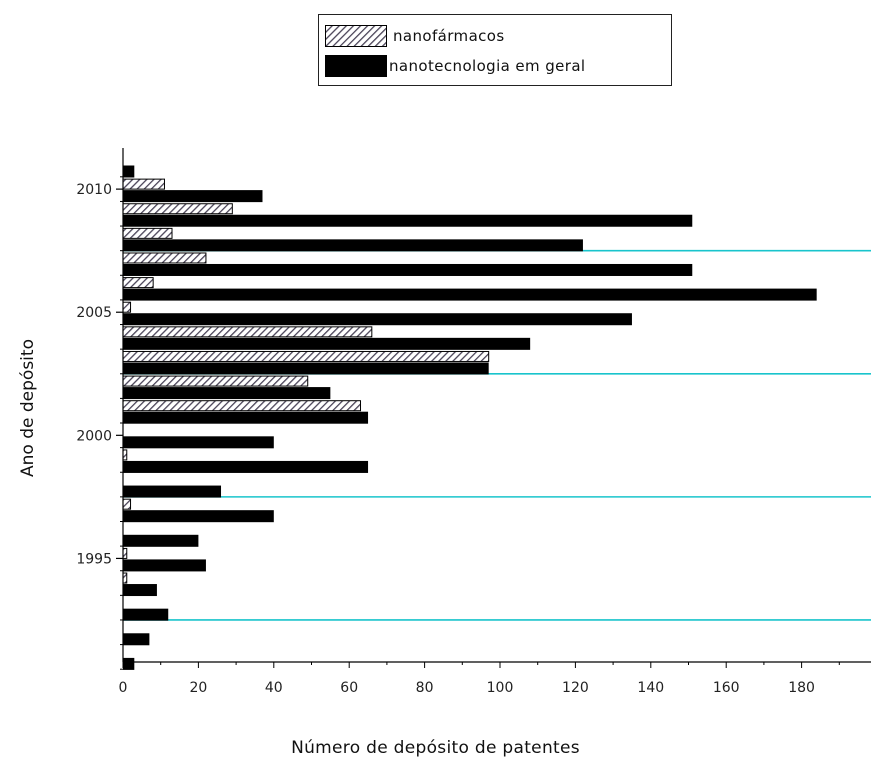 This screenshot has height=767, width=871. I want to click on x-tick-label: 60, so click(349, 688).